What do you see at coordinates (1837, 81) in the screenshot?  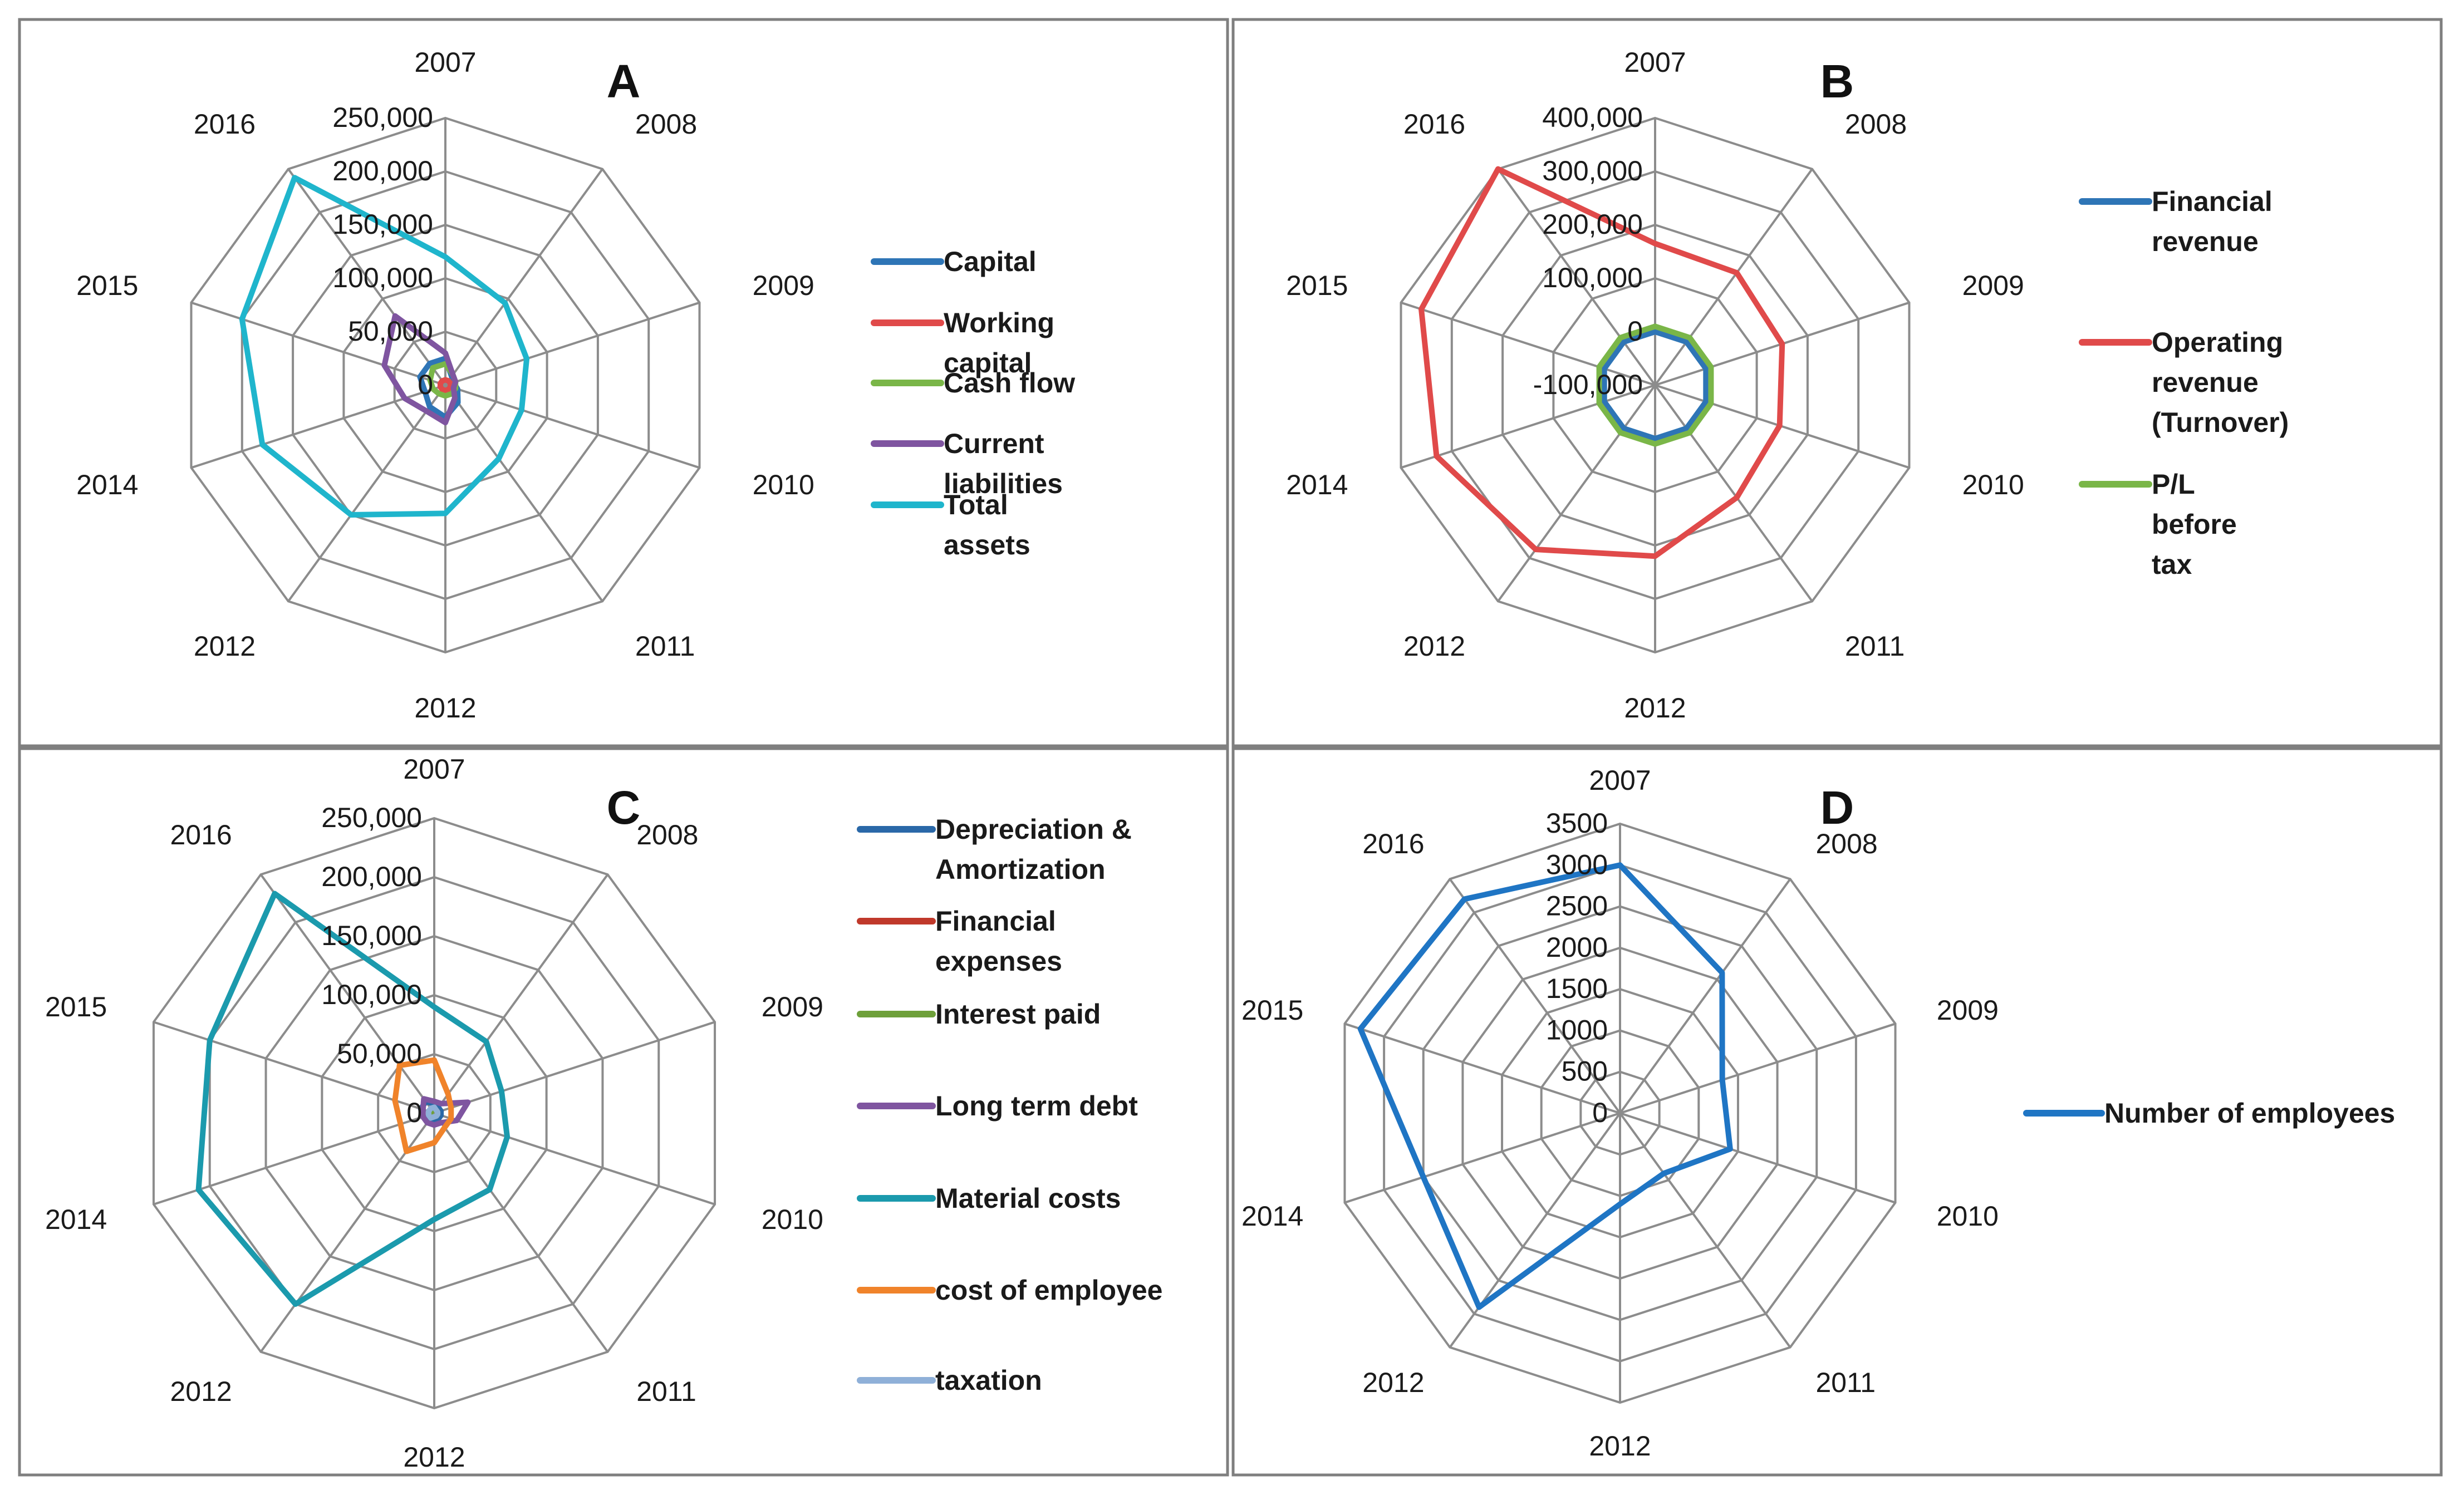 I see `panel-letter: B` at bounding box center [1837, 81].